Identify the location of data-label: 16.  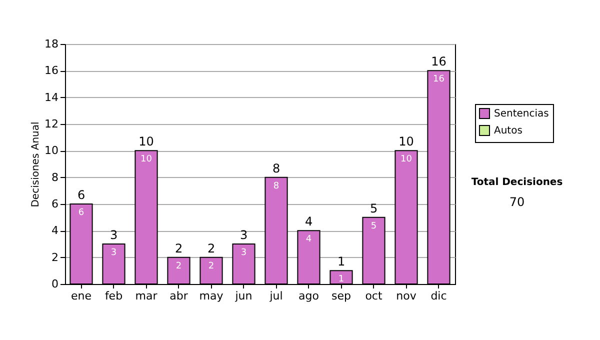
(439, 79).